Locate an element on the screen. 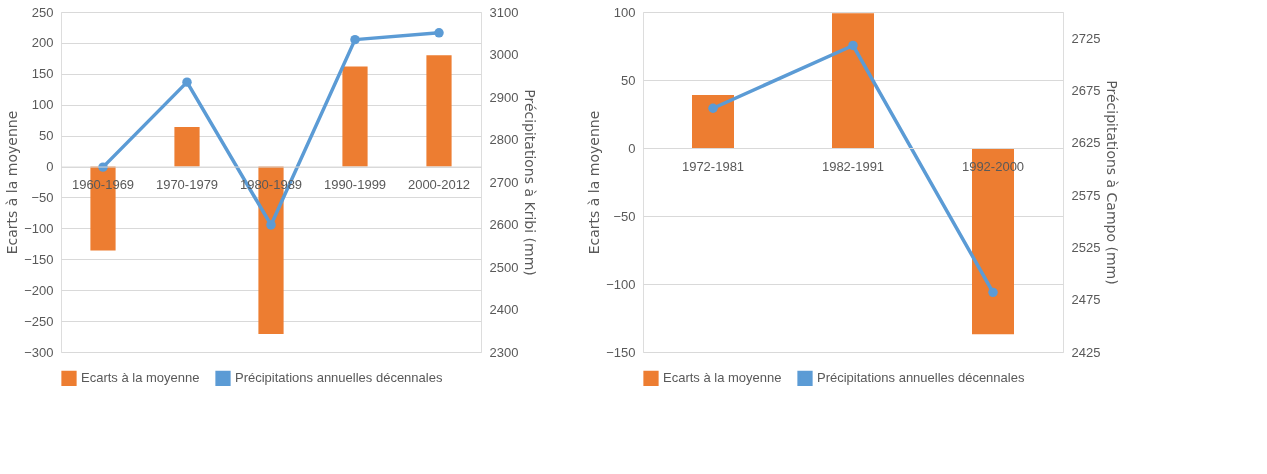 This screenshot has width=1267, height=474. y2-tick-label: 3000 is located at coordinates (504, 54).